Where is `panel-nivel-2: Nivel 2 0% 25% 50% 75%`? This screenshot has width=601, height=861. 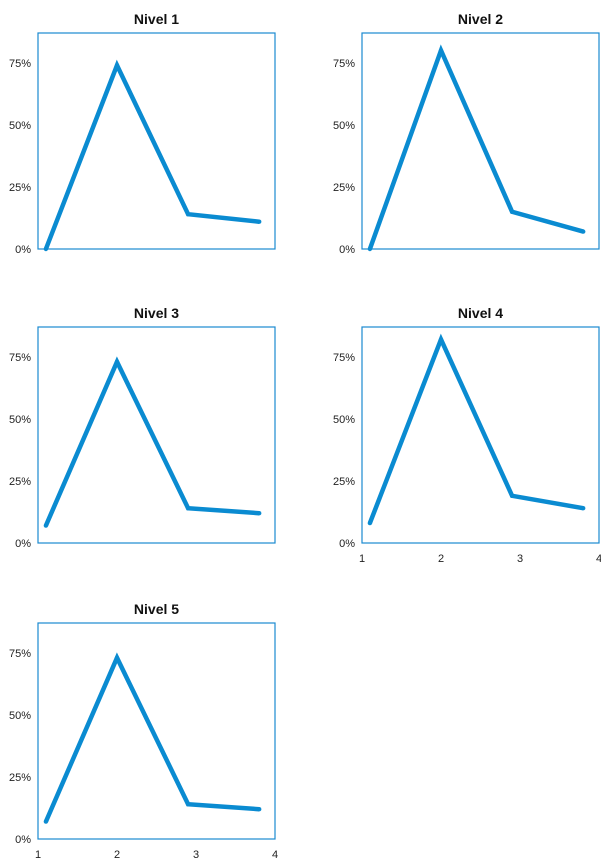 panel-nivel-2: Nivel 2 0% 25% 50% 75% is located at coordinates (466, 133).